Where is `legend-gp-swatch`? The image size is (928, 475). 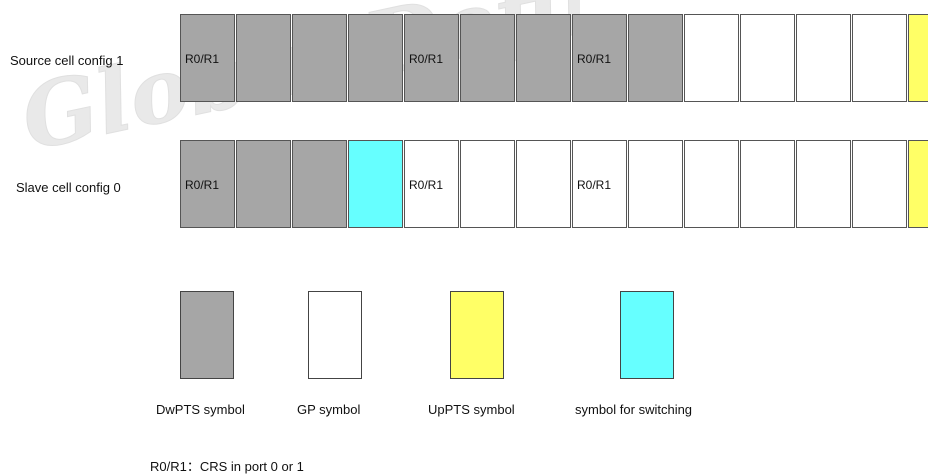 legend-gp-swatch is located at coordinates (335, 335).